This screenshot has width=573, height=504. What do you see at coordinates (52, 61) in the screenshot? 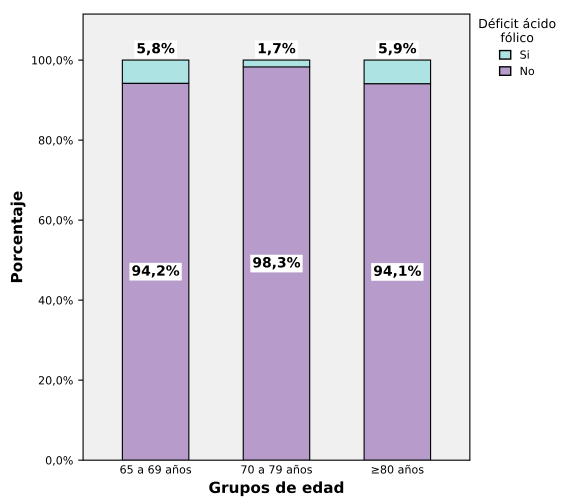
I see `y-tick-label: 100,0%` at bounding box center [52, 61].